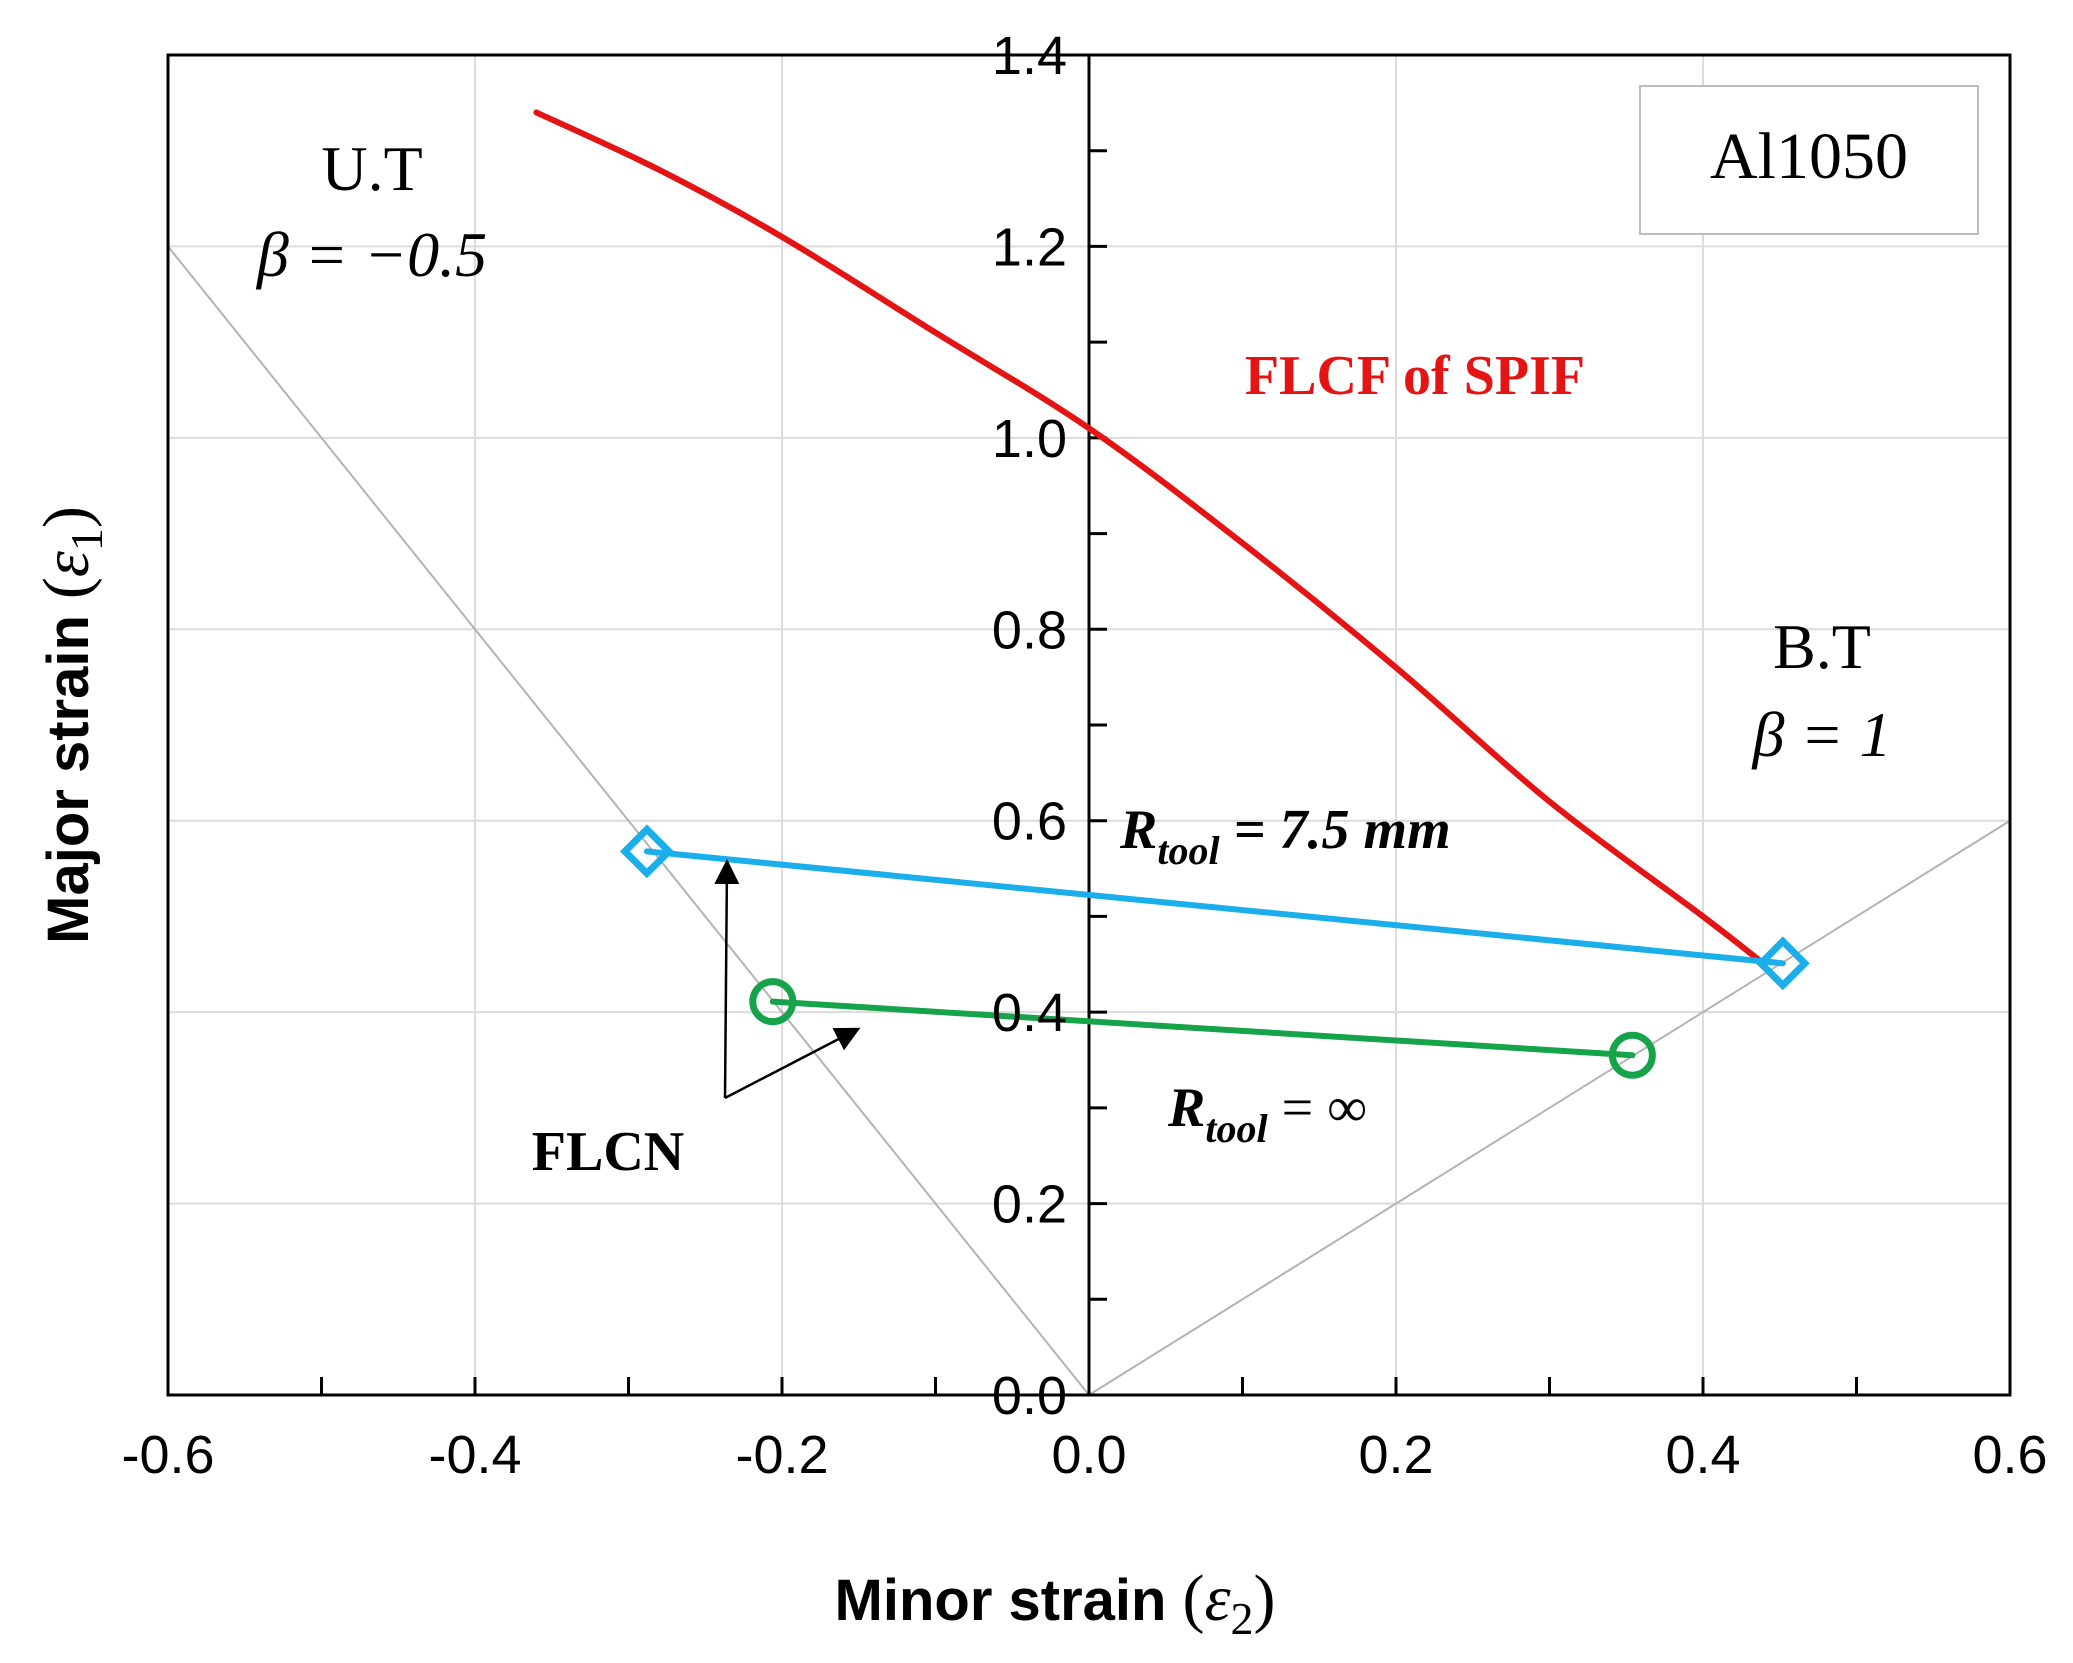  Describe the element at coordinates (1186, 1108) in the screenshot. I see `rtool-inf-symbol: R` at that location.